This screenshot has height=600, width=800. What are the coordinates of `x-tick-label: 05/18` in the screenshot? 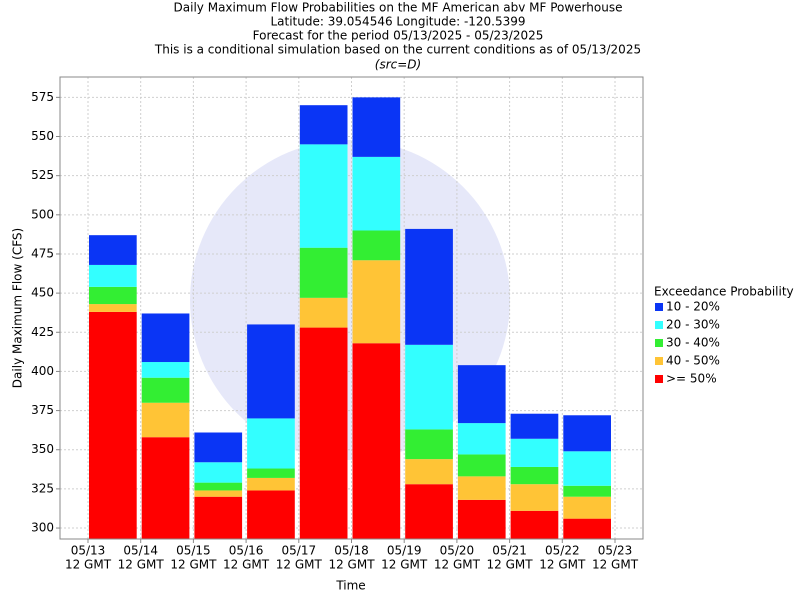 It's located at (351, 551).